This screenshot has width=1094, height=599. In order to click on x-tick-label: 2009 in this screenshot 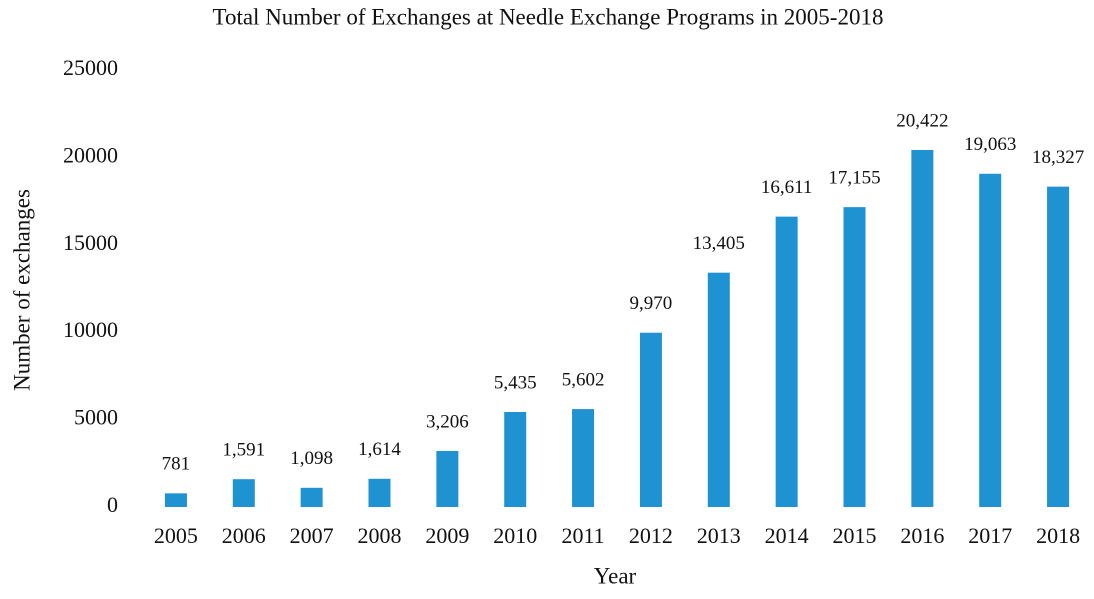, I will do `click(447, 535)`.